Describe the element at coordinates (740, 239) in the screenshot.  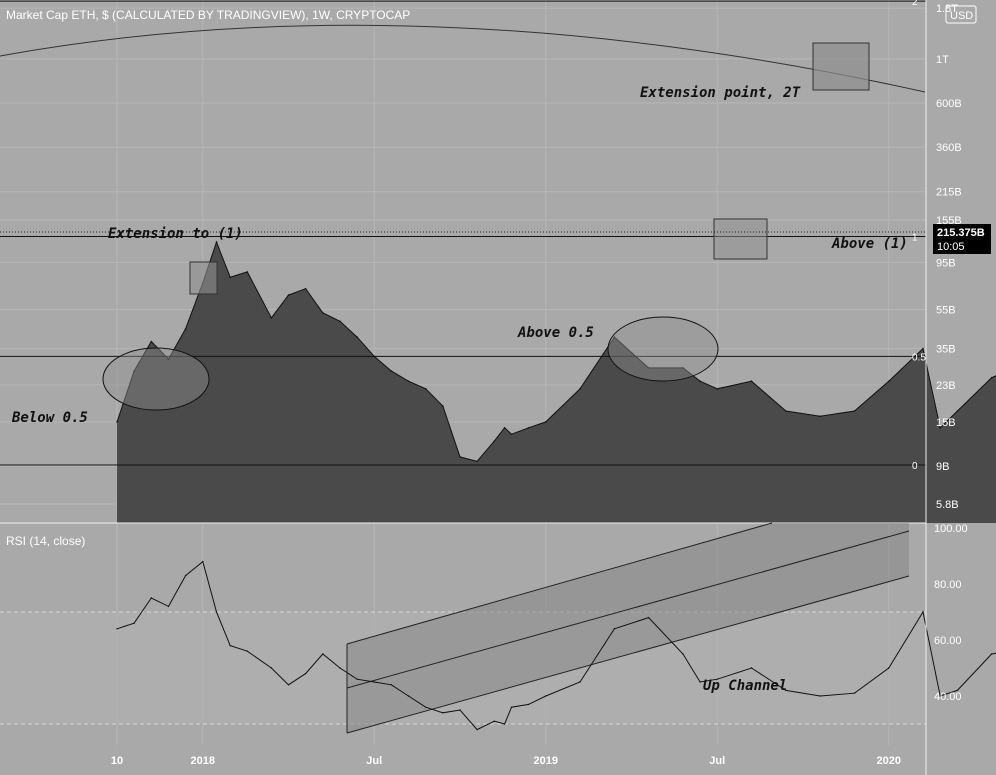
I see `peak-2021-box` at that location.